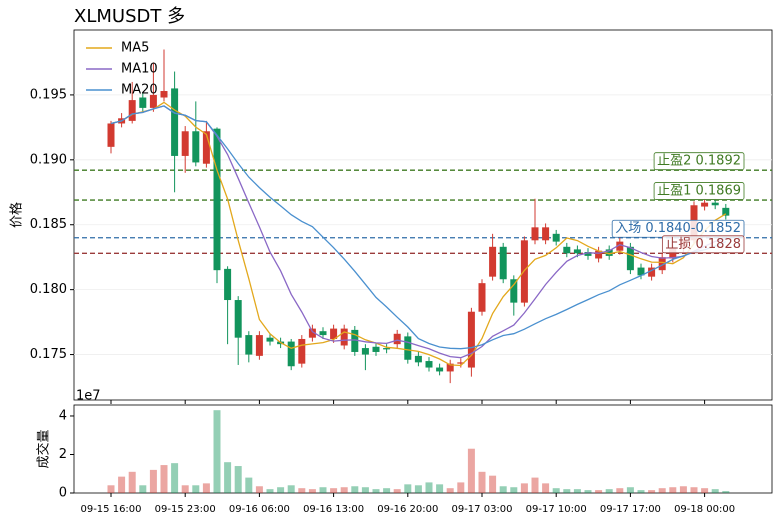 The image size is (782, 526). I want to click on x-tick-label: 09-17 10:00, so click(556, 509).